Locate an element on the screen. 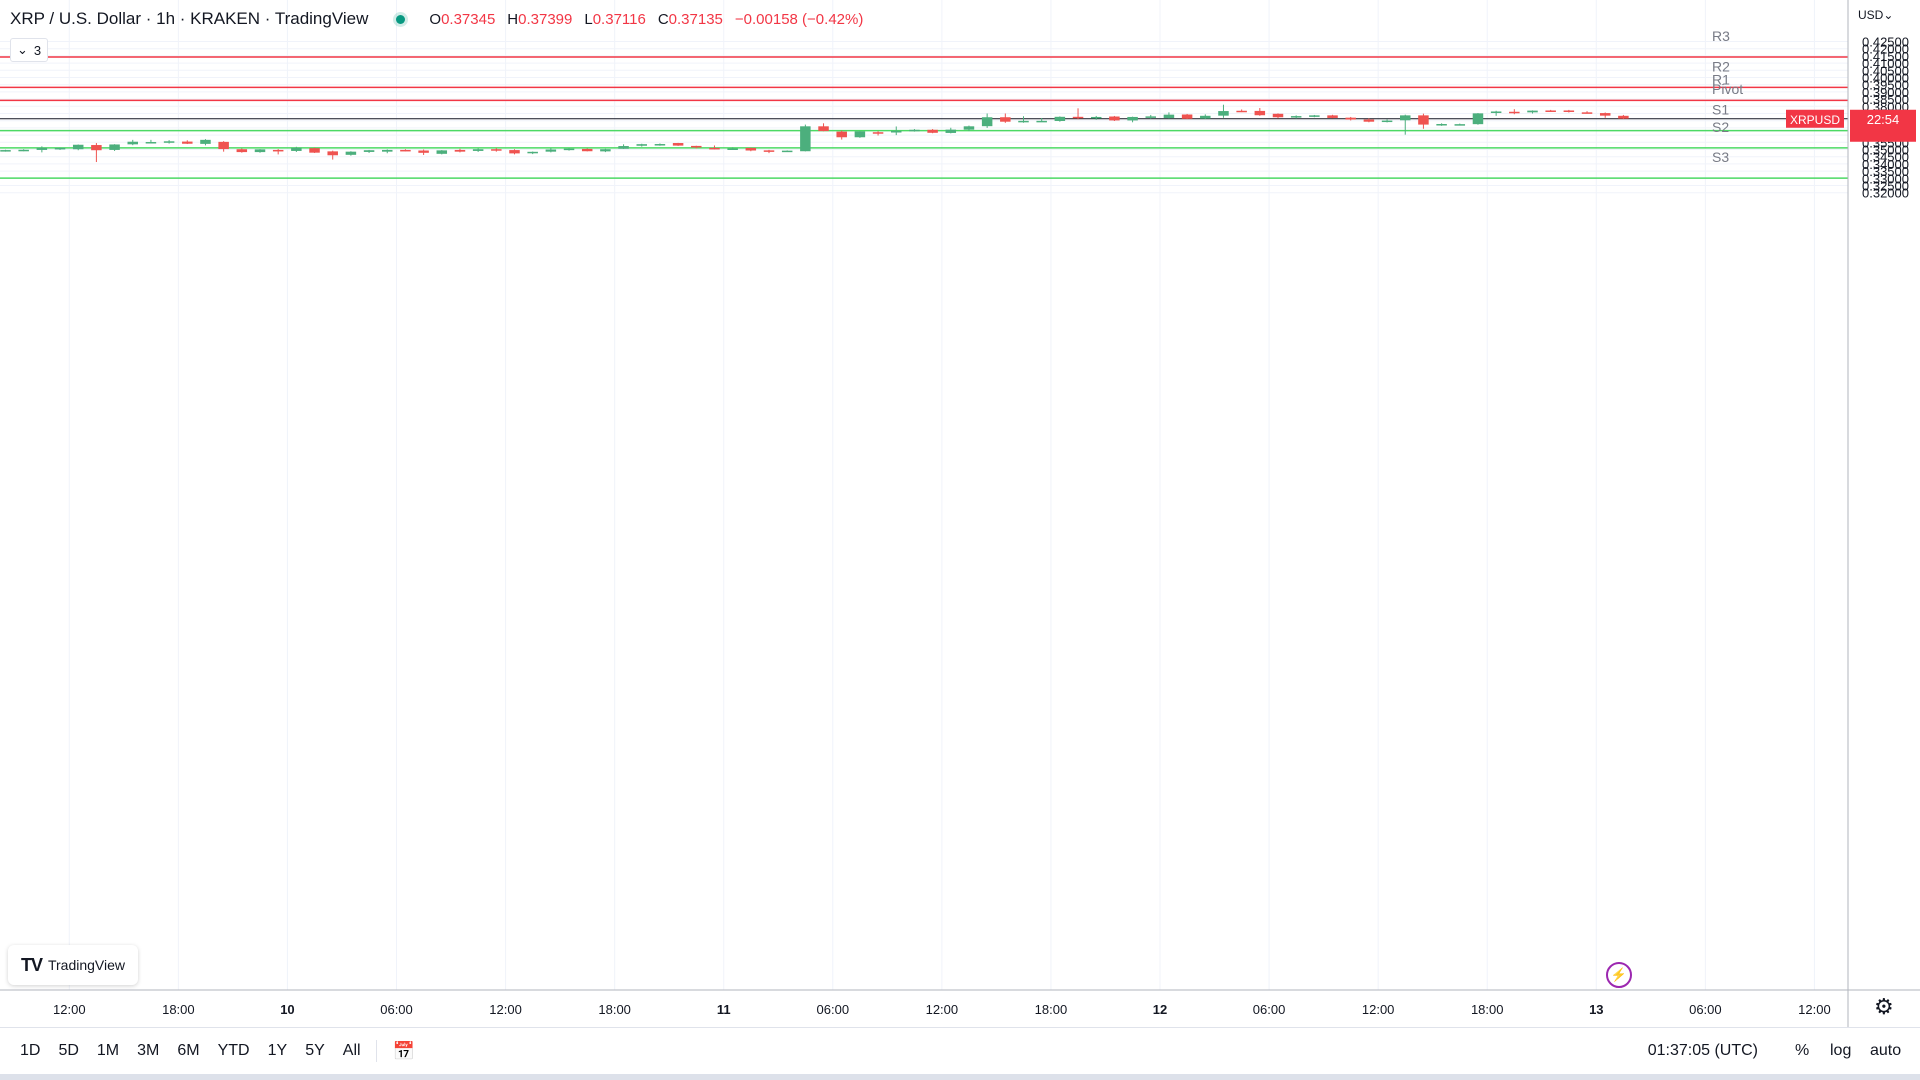 Image resolution: width=1920 pixels, height=1080 pixels. y-tick-label: 0.32500 is located at coordinates (1885, 186).